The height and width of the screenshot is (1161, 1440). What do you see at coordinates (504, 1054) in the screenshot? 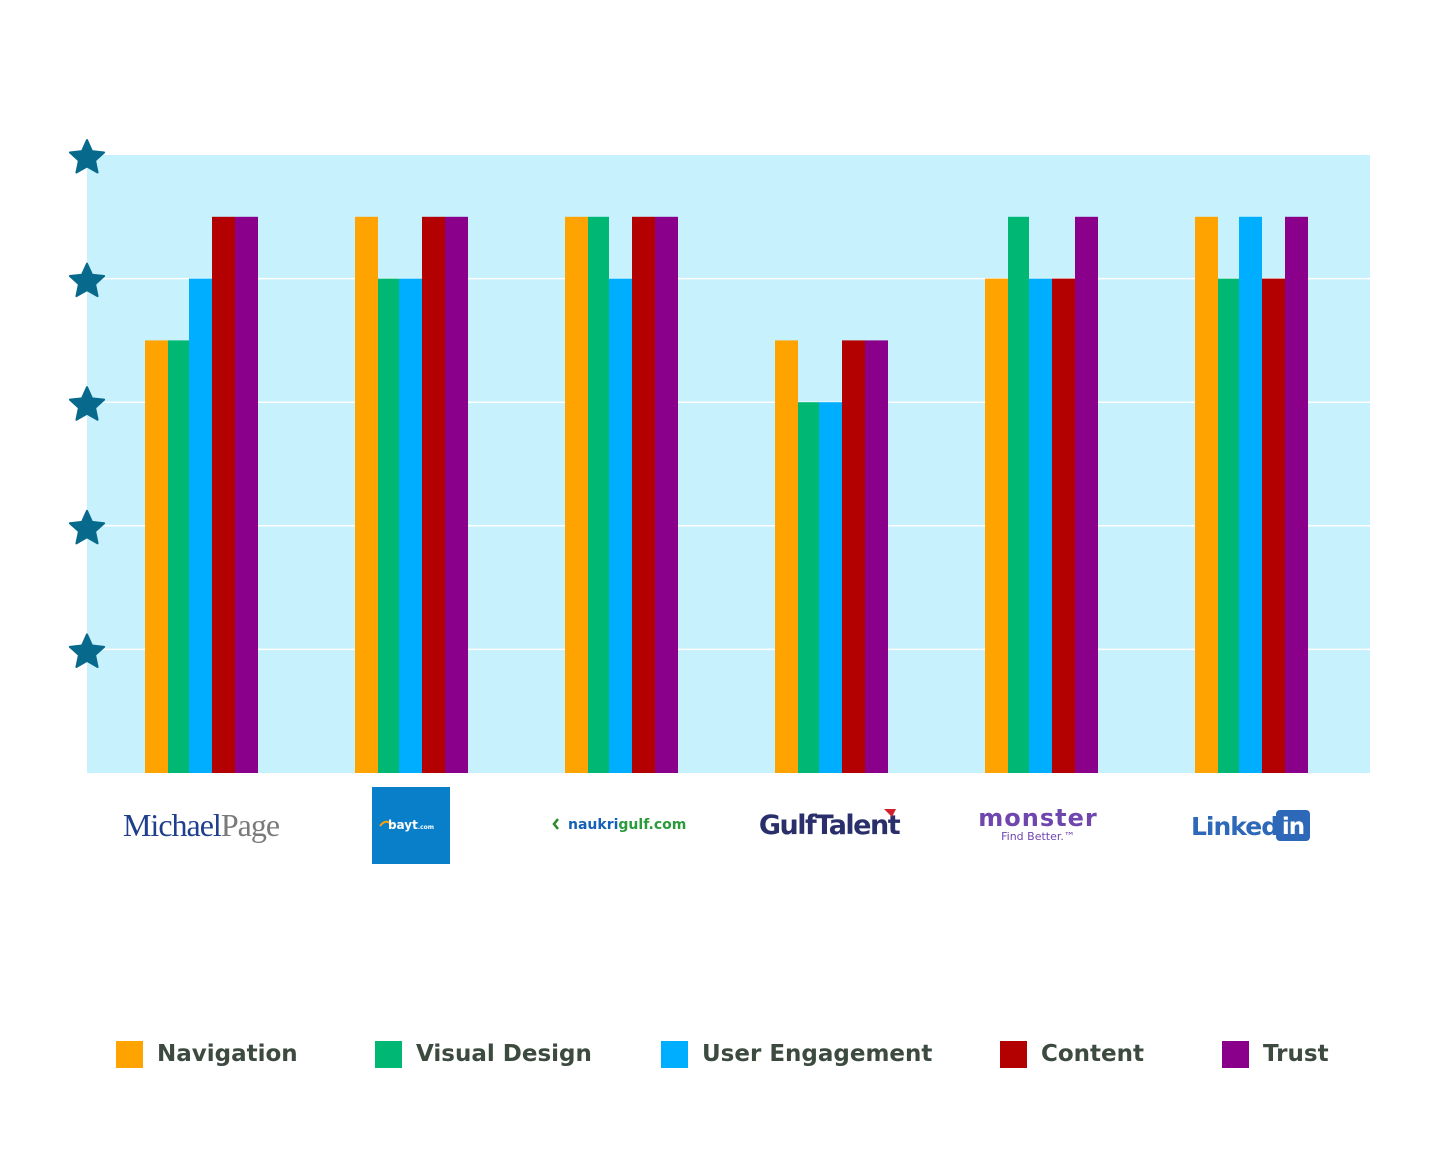
I see `legend-label: Visual Design` at bounding box center [504, 1054].